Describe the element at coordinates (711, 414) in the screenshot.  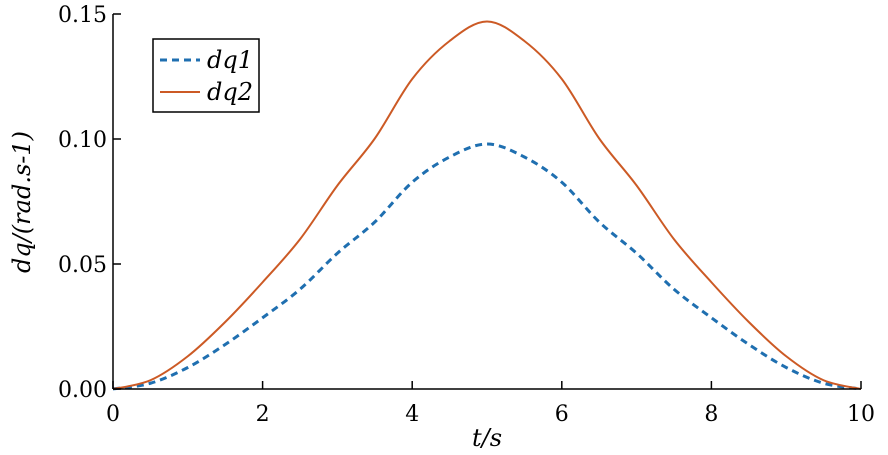
I see `x-tick-label: 8` at that location.